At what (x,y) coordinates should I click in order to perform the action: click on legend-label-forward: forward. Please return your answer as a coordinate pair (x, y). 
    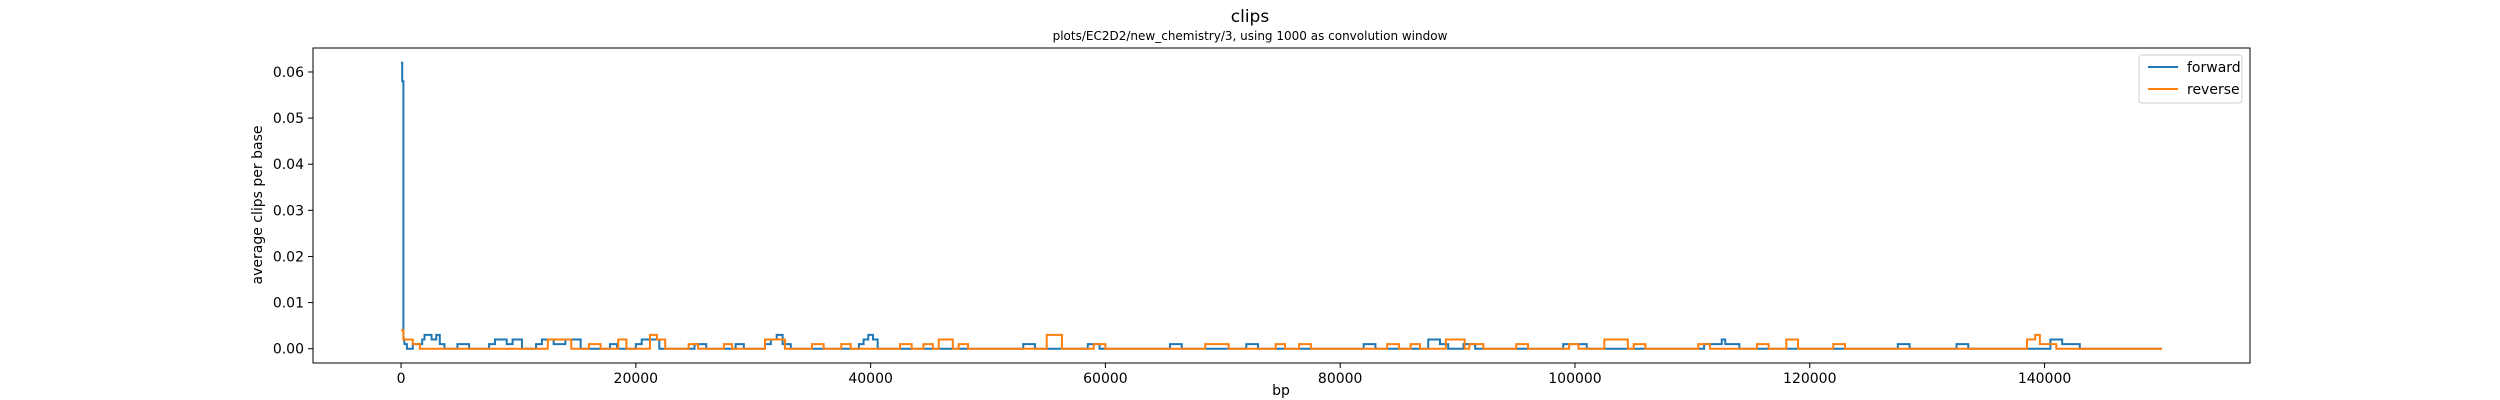
    Looking at the image, I should click on (2214, 68).